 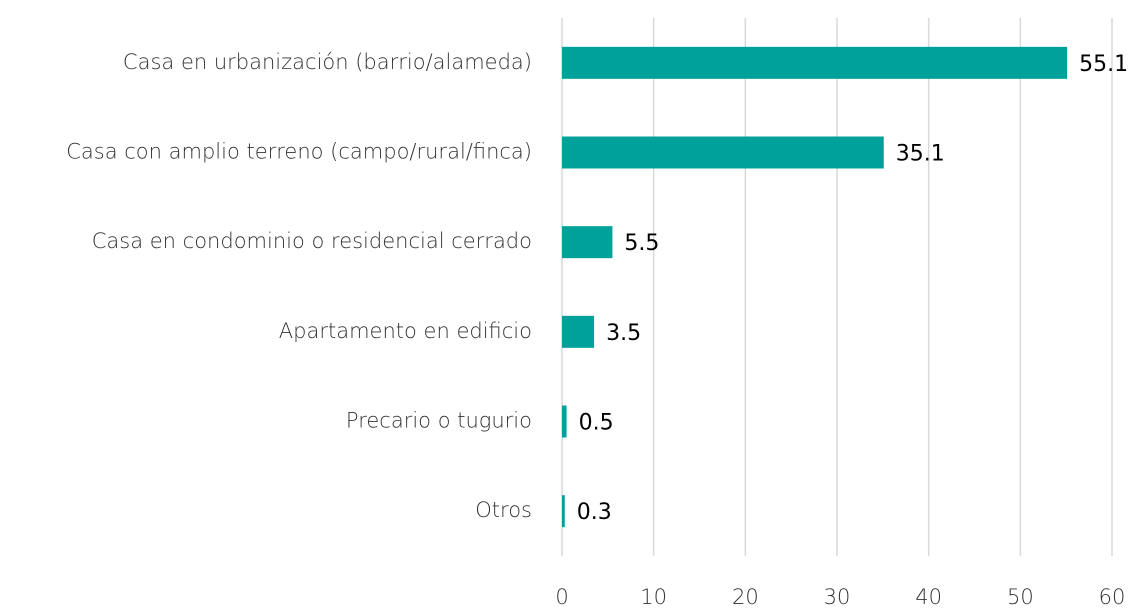 What do you see at coordinates (405, 331) in the screenshot?
I see `y-tick-label: Apartamento en edificio` at bounding box center [405, 331].